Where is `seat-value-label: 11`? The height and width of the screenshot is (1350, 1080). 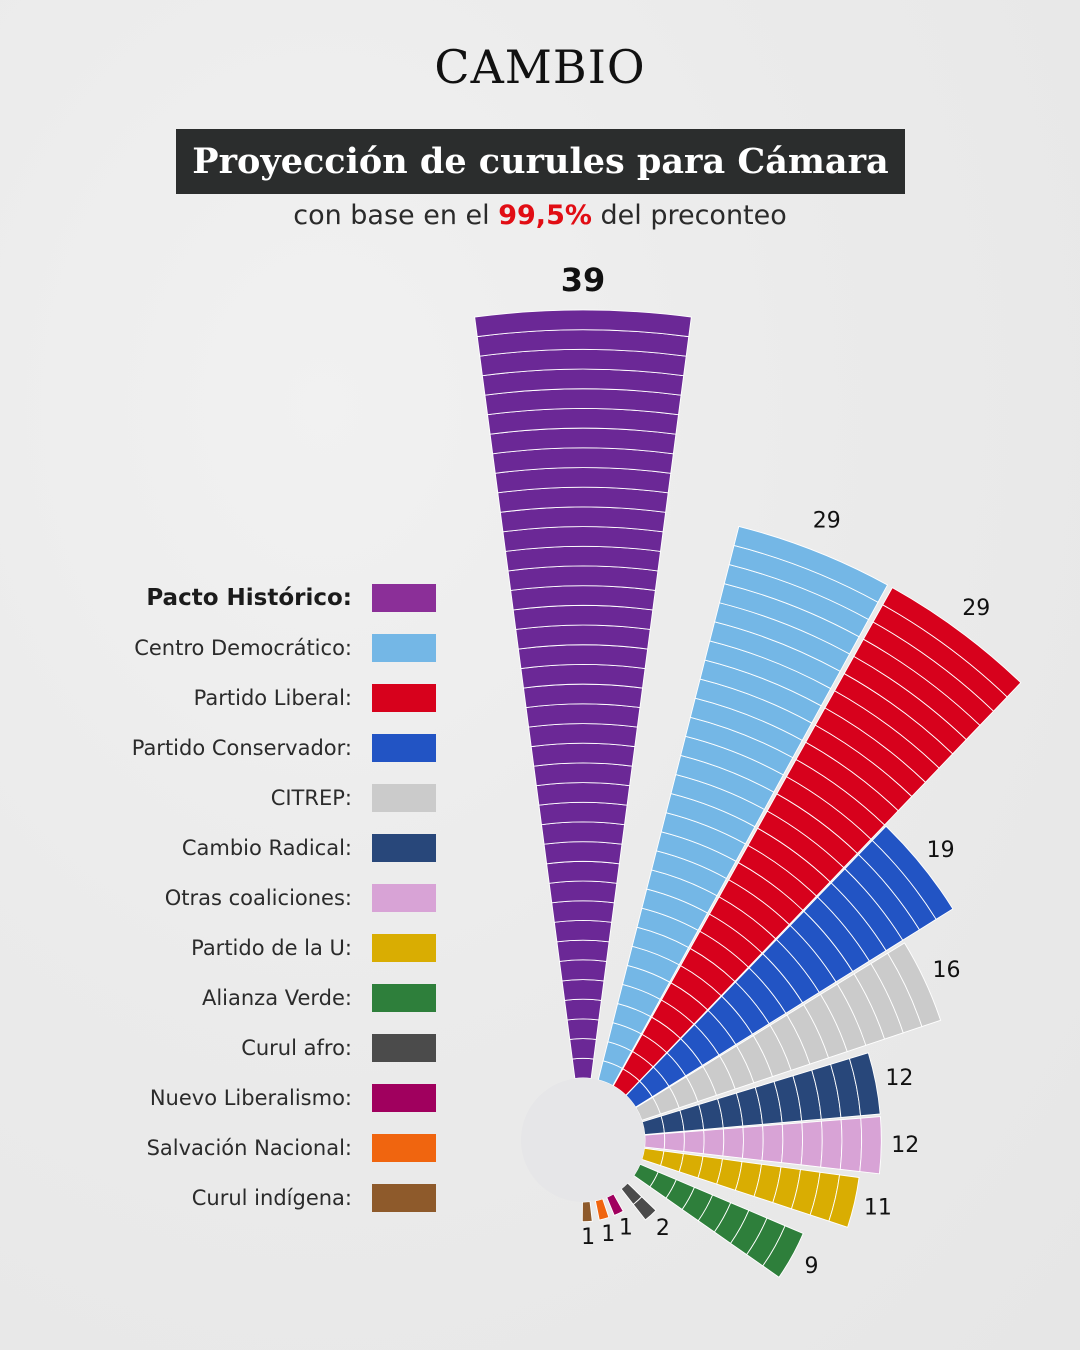 seat-value-label: 11 is located at coordinates (878, 1208).